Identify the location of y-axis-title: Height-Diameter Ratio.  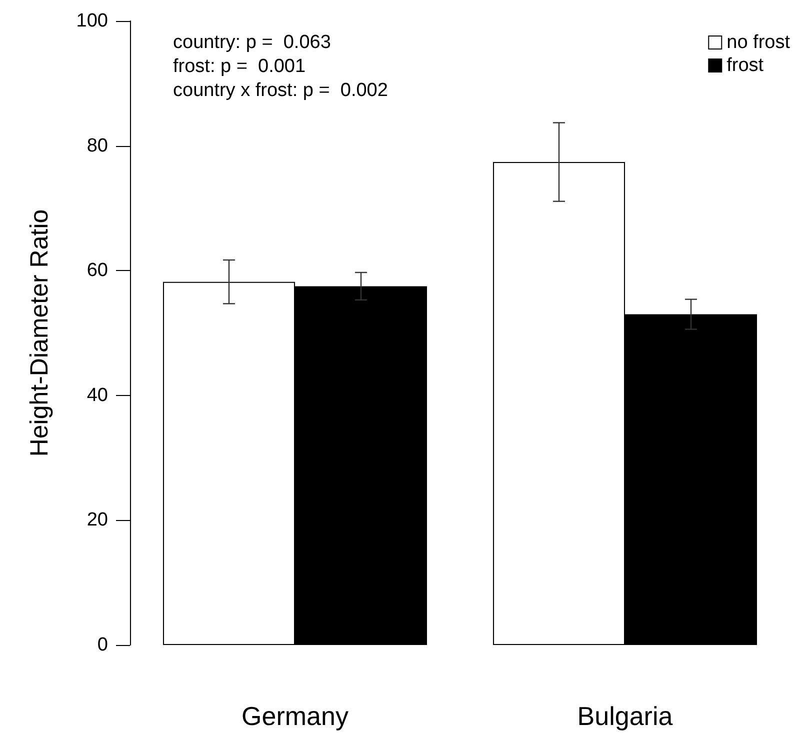
(40, 333).